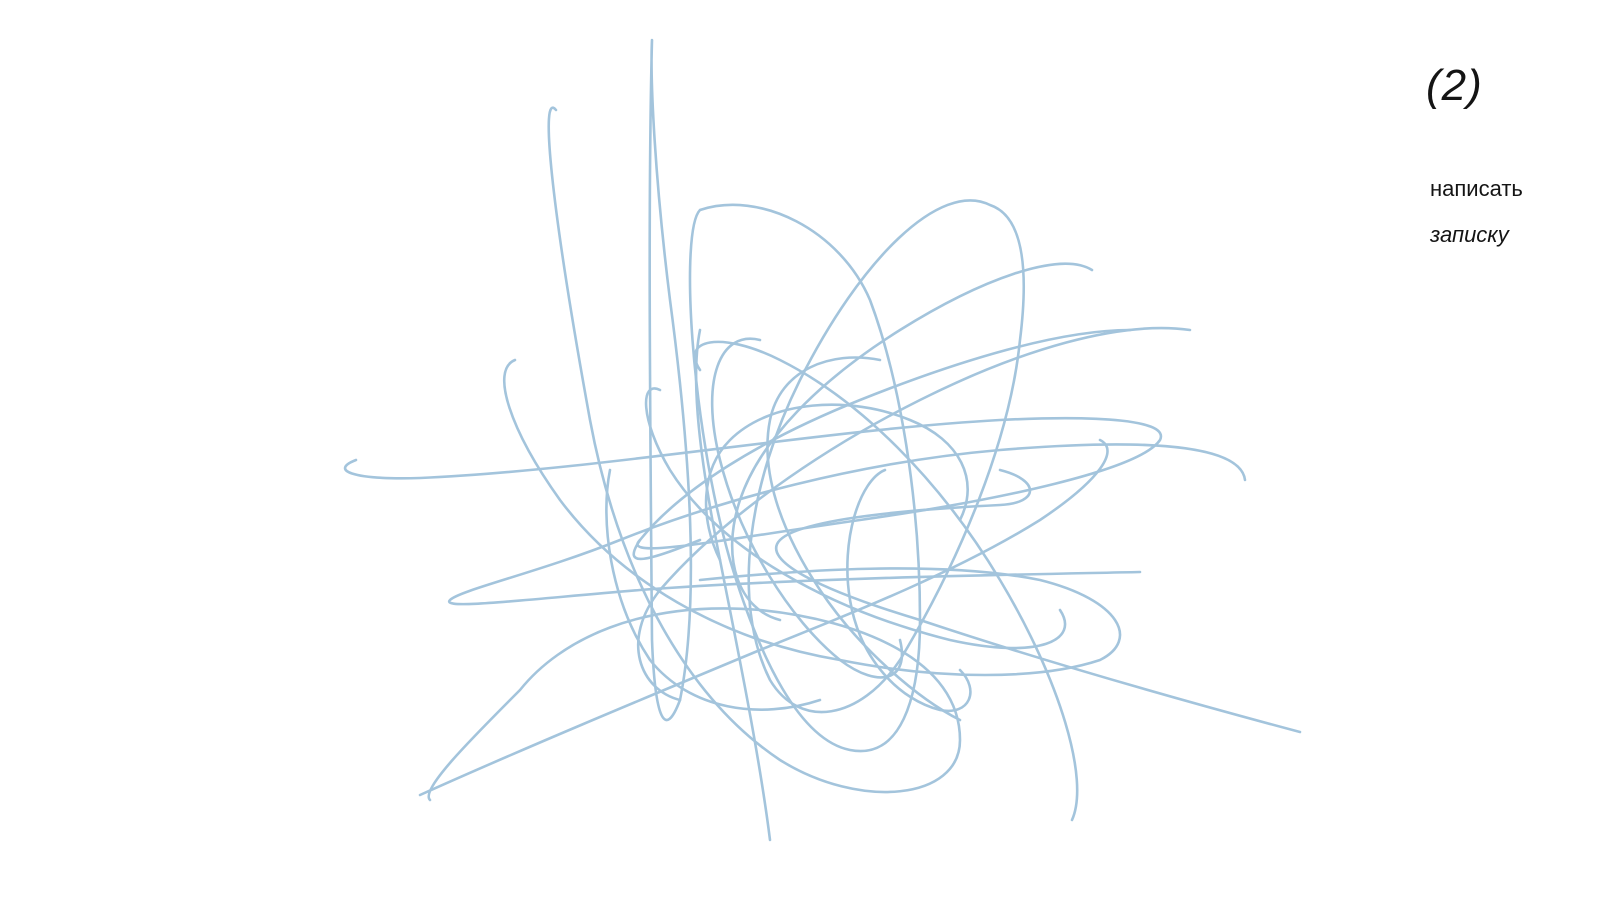 The width and height of the screenshot is (1600, 900). I want to click on note-text-line-2: записку, so click(1469, 234).